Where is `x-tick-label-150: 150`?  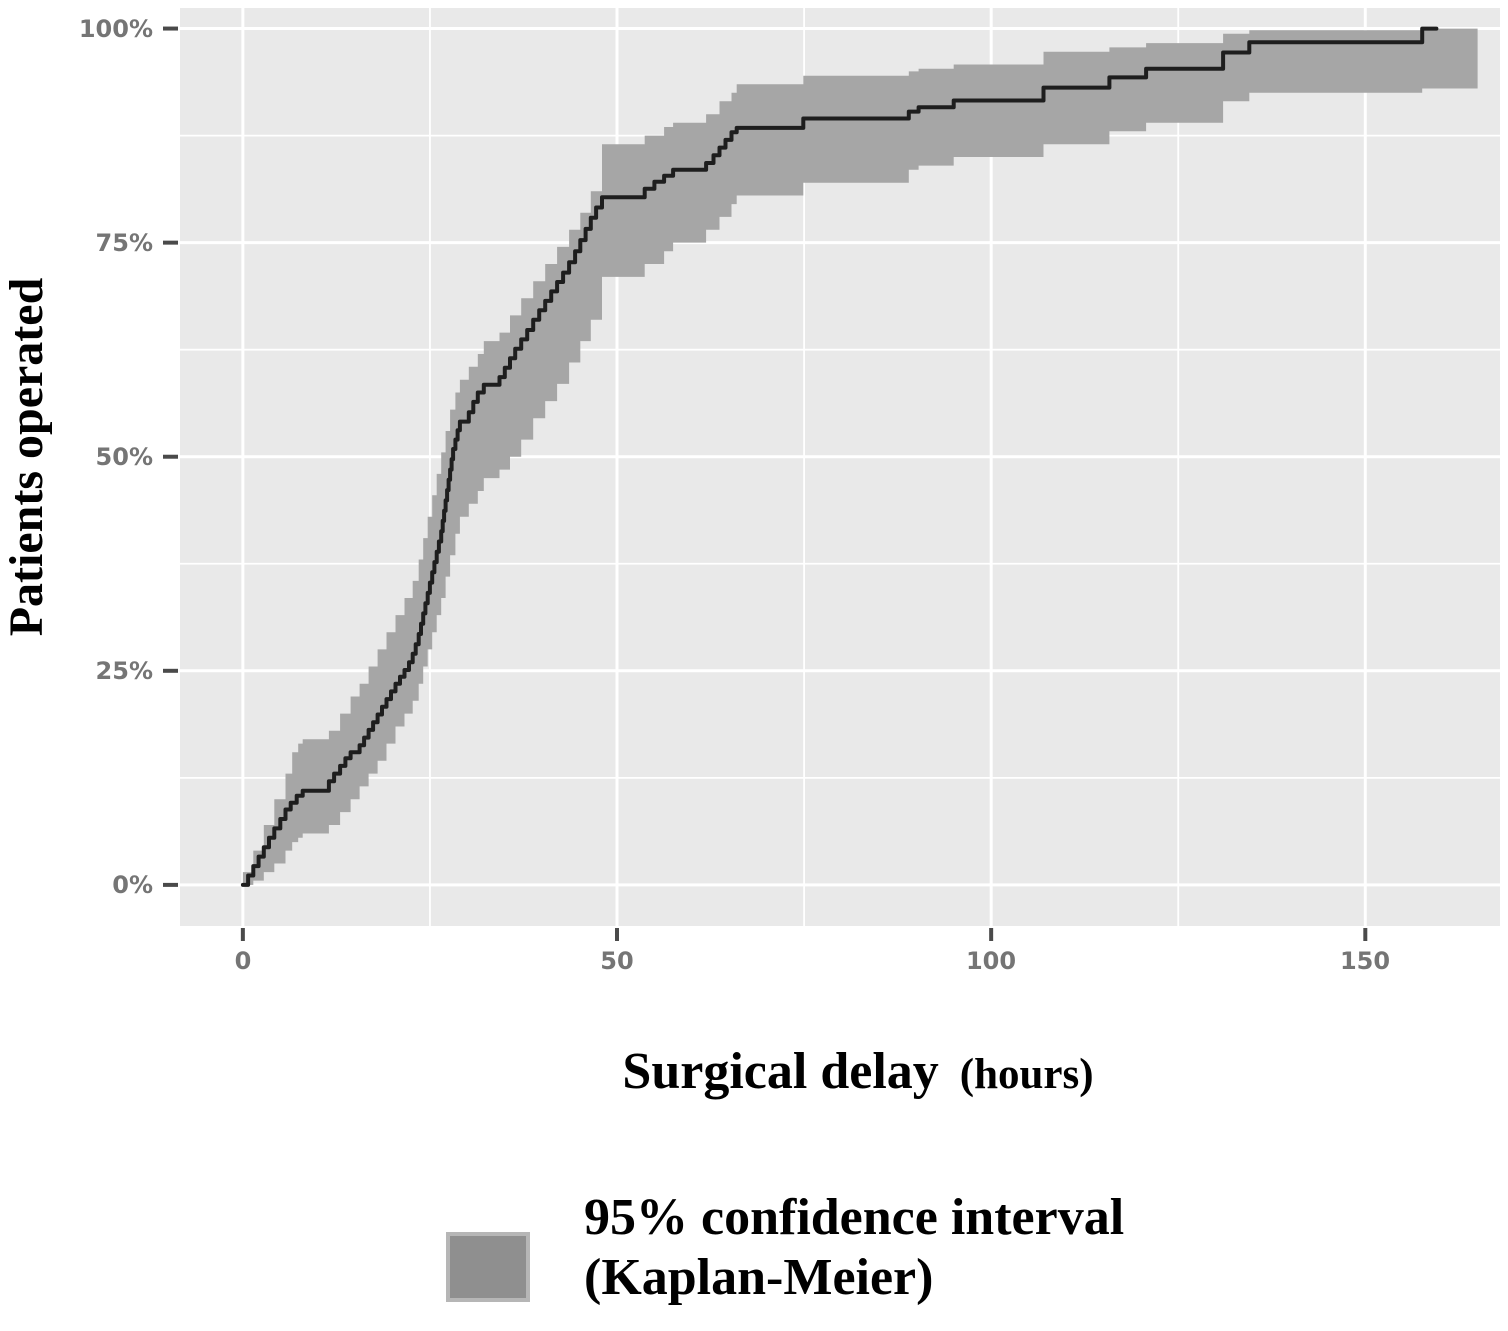 x-tick-label-150: 150 is located at coordinates (1365, 961).